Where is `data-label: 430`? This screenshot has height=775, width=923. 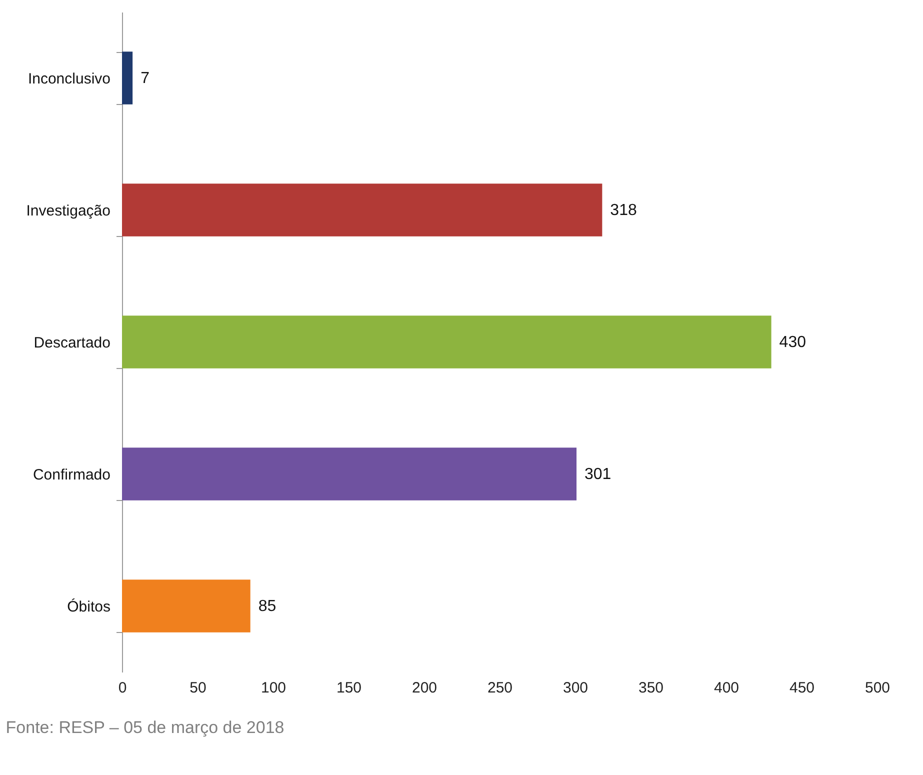 data-label: 430 is located at coordinates (792, 342).